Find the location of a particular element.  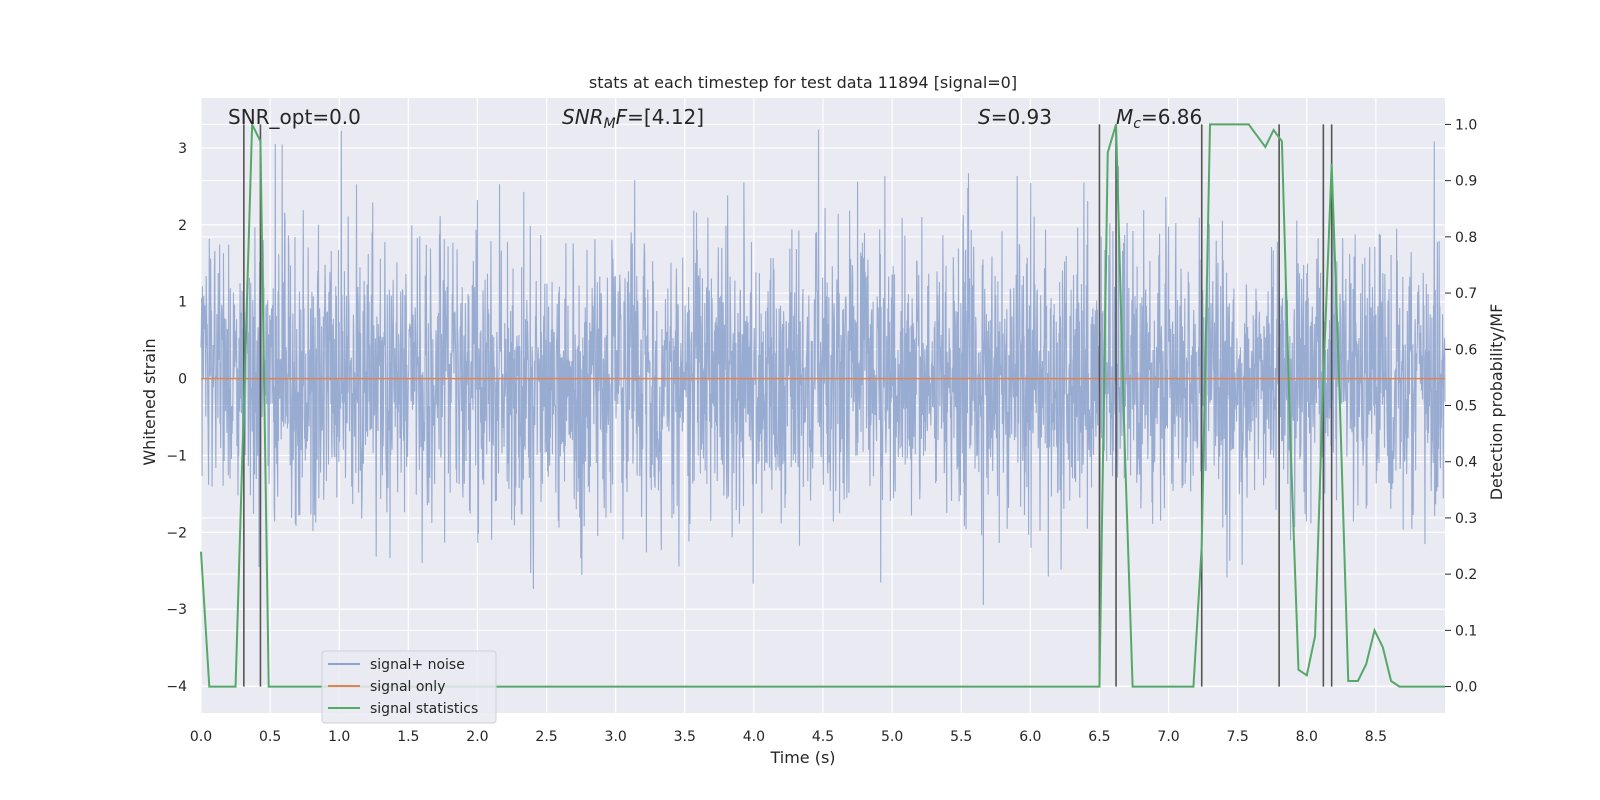

x-tick-label-17: 8.5 is located at coordinates (1376, 737).